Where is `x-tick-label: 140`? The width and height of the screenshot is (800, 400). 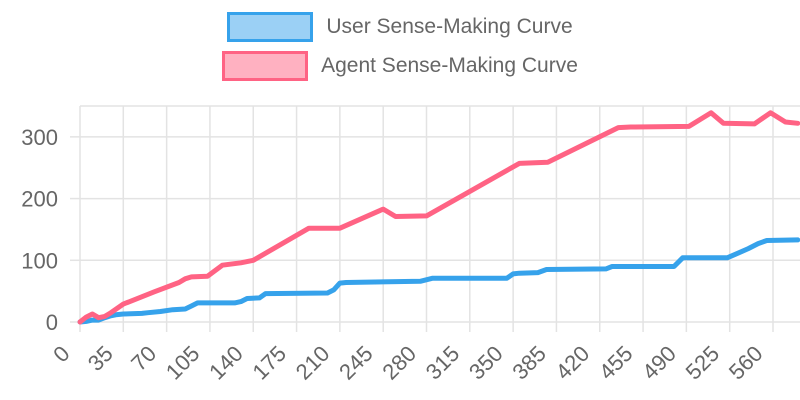 x-tick-label: 140 is located at coordinates (226, 363).